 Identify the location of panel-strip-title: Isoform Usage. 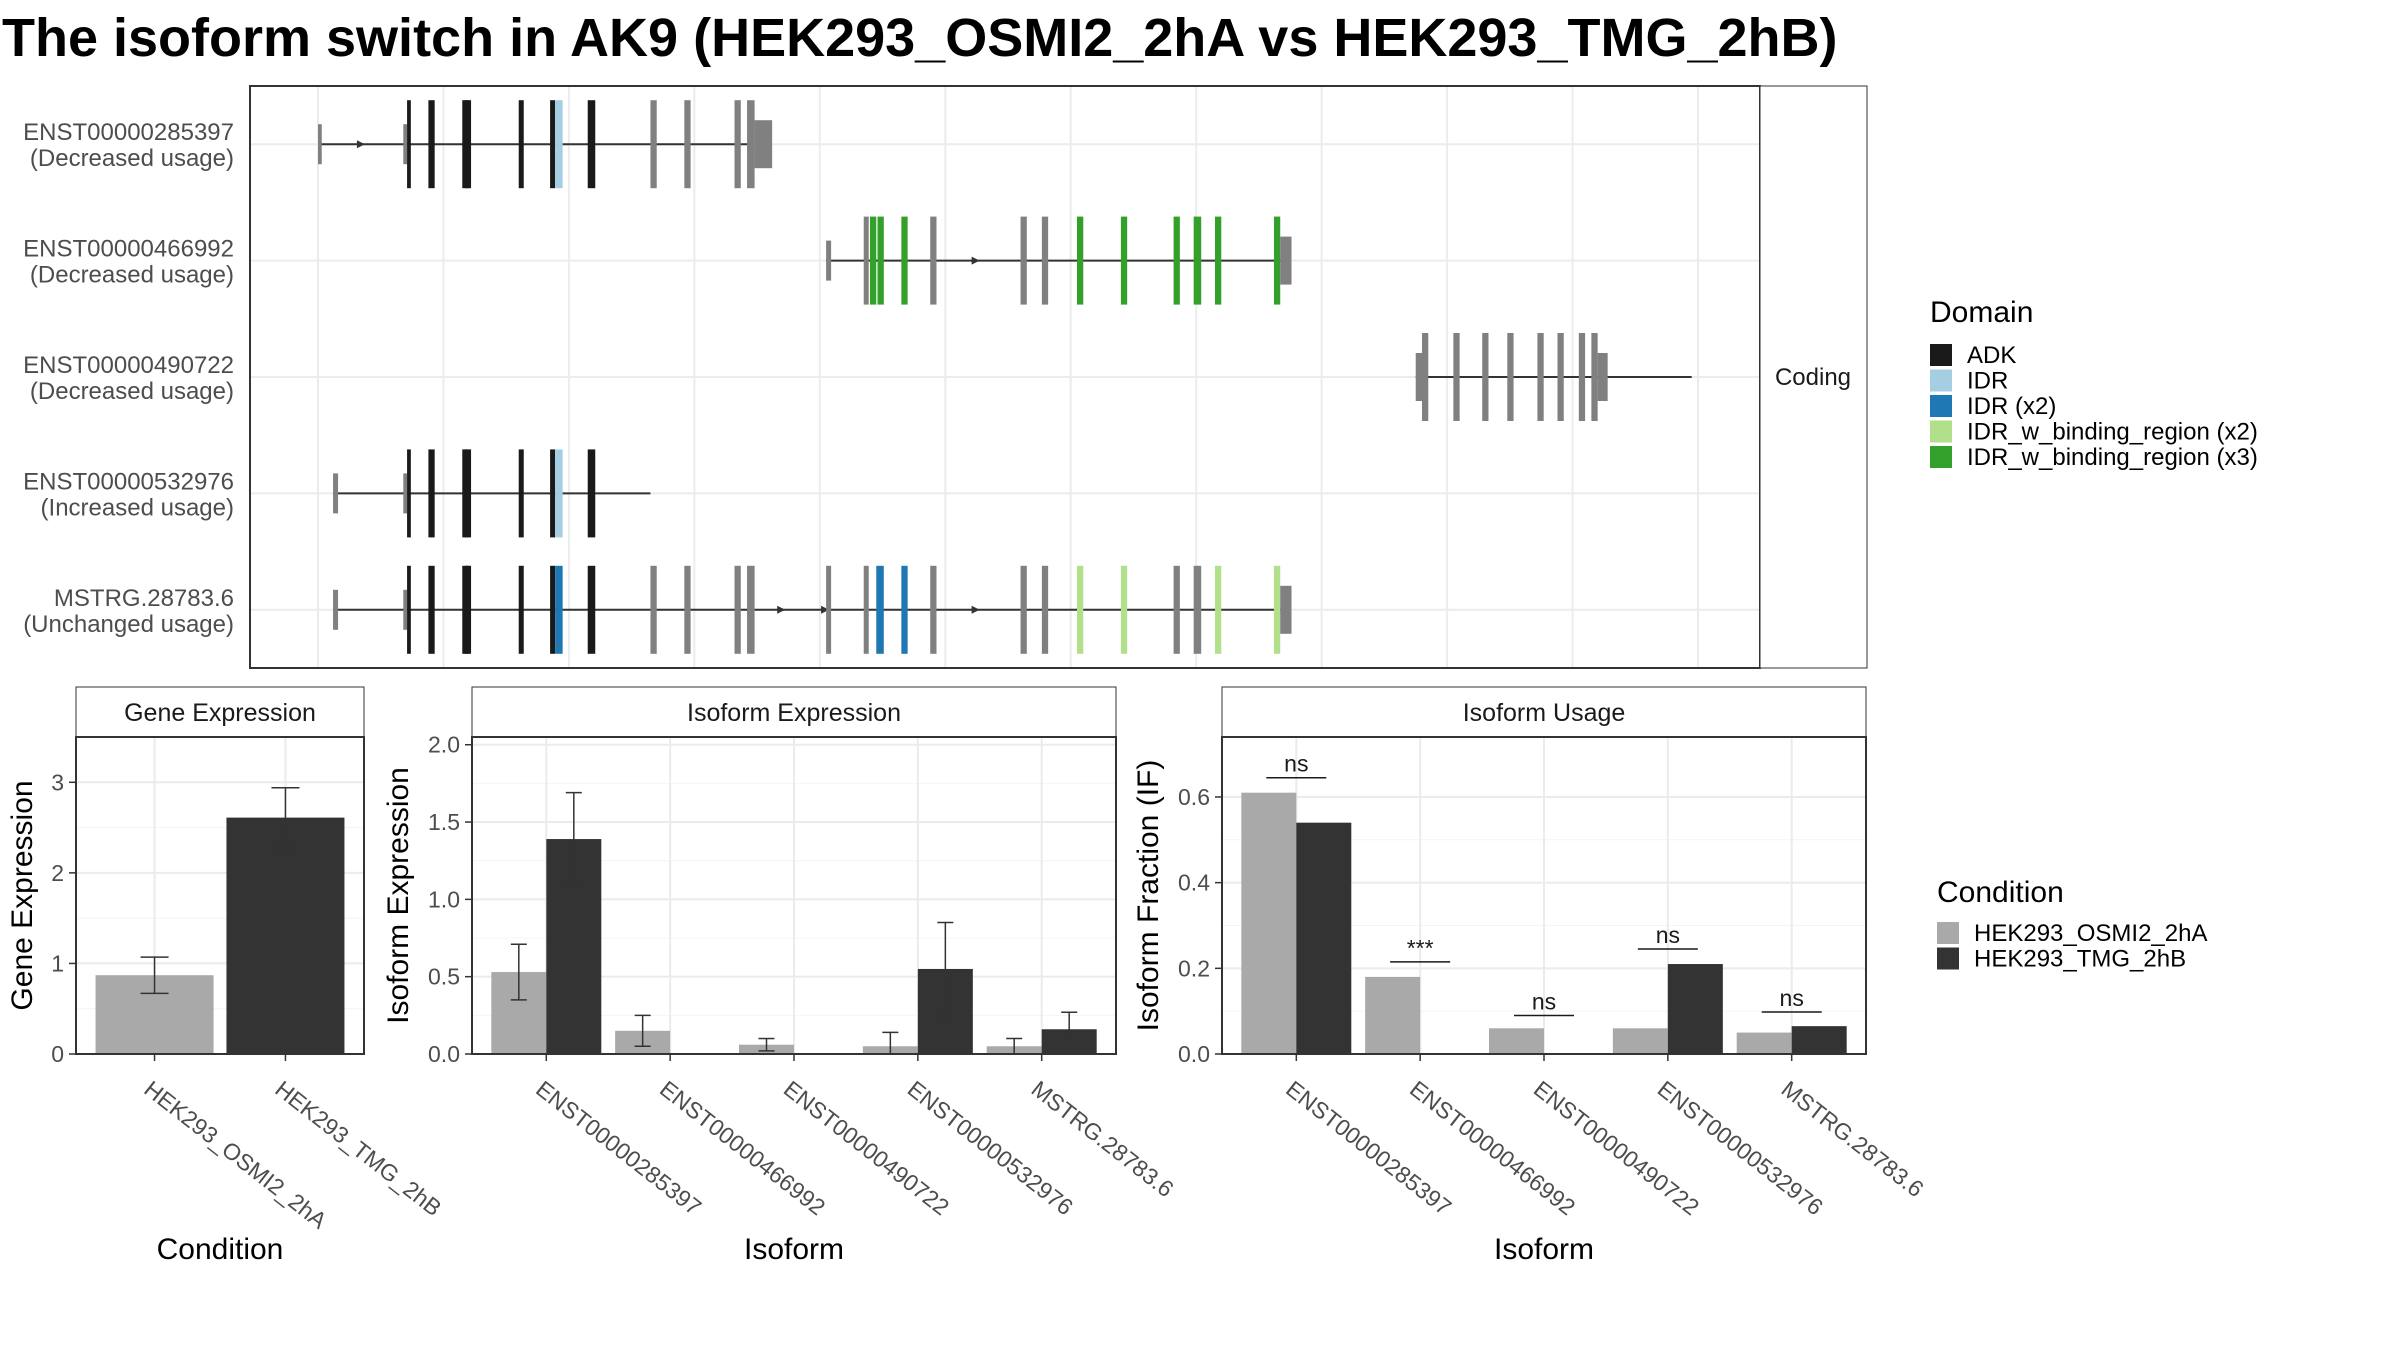
(1544, 713).